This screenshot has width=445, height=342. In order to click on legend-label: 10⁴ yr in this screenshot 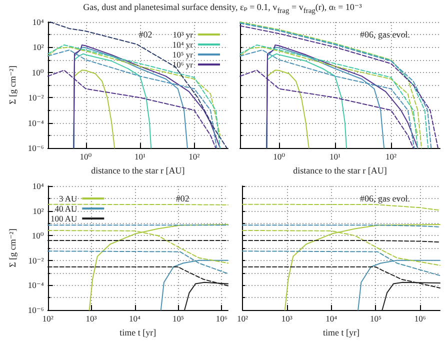, I will do `click(183, 45)`.